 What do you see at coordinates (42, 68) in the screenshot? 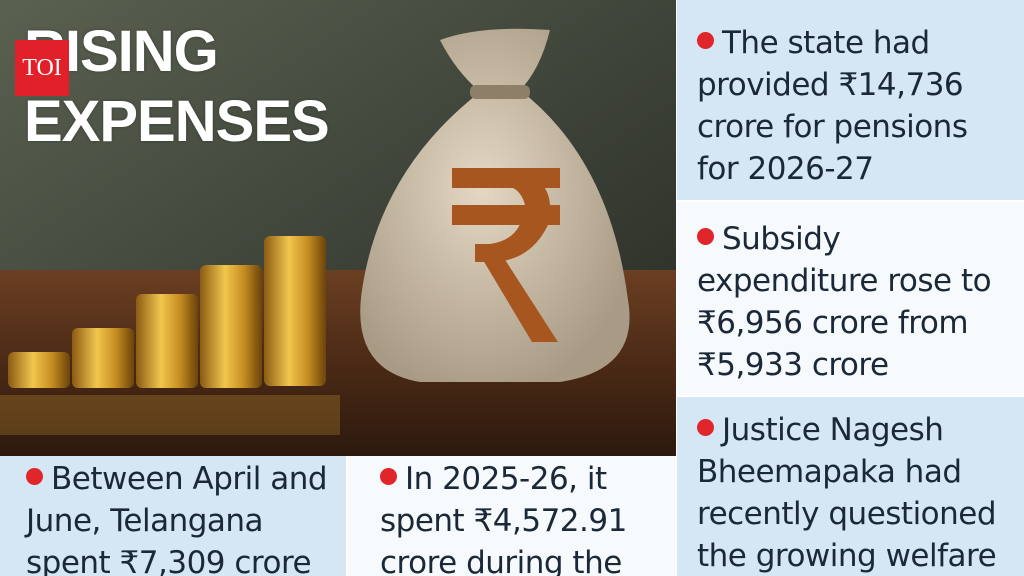
I see `logo: TOI` at bounding box center [42, 68].